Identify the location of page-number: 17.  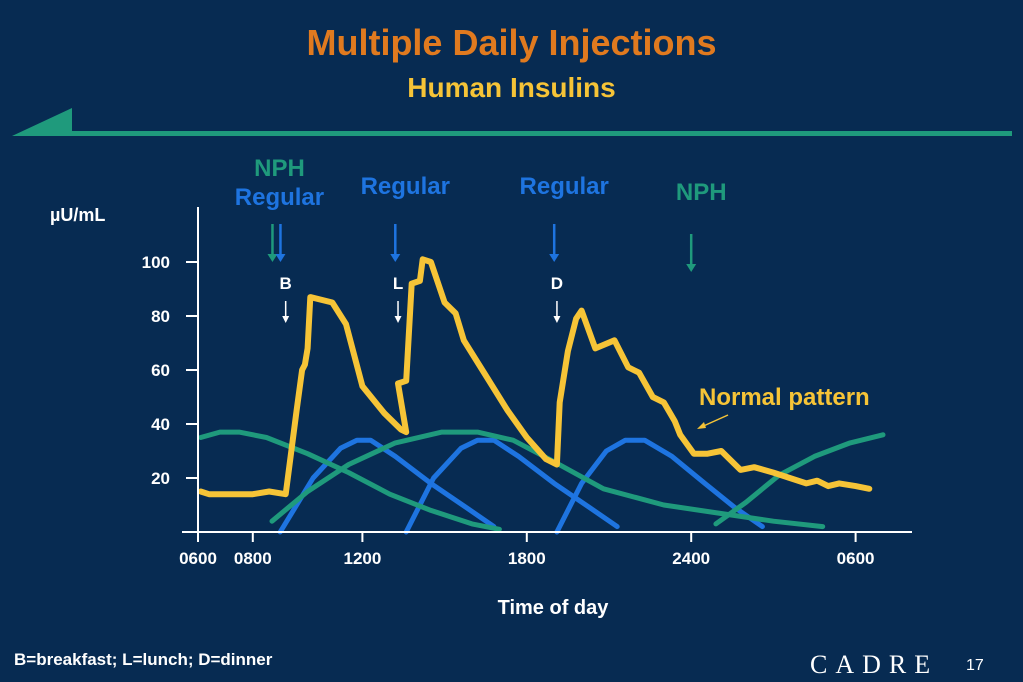
(975, 665).